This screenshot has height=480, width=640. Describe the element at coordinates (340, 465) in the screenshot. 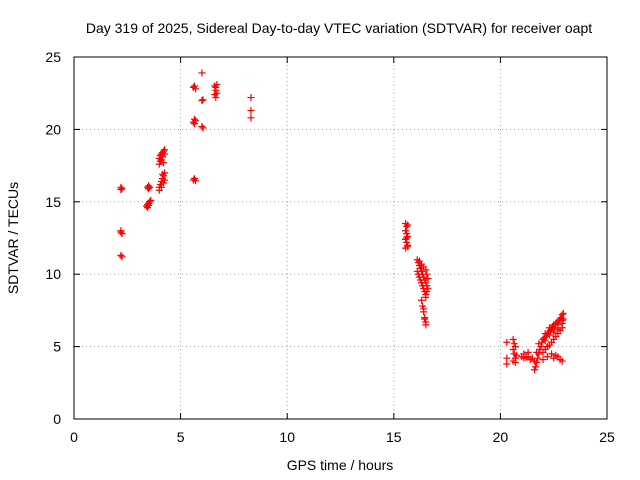

I see `x-axis-label: GPS time / hours` at that location.